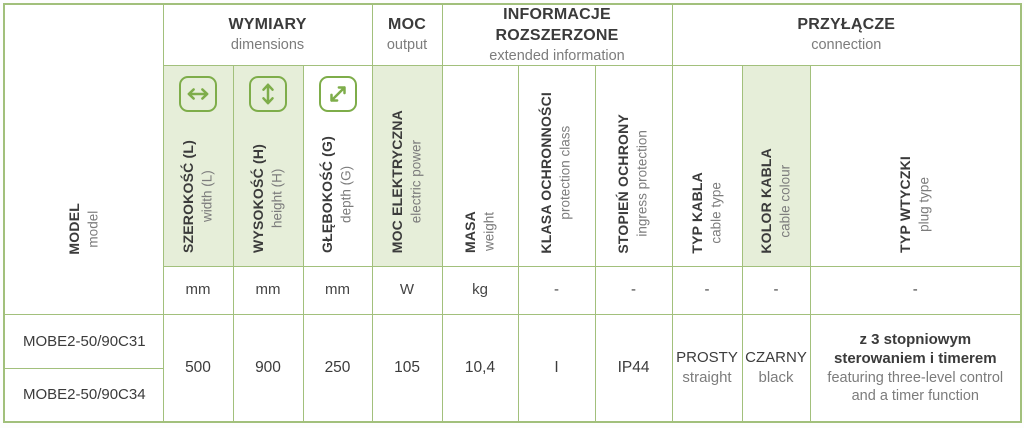 The width and height of the screenshot is (1024, 428). Describe the element at coordinates (633, 290) in the screenshot. I see `unit-ingress: -` at that location.